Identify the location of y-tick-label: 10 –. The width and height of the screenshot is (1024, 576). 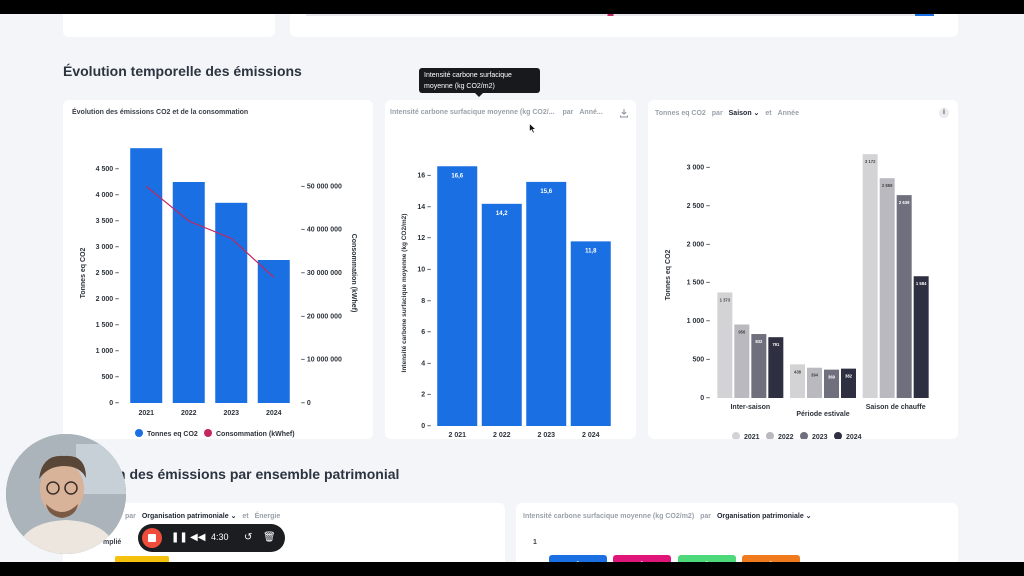
(424, 270).